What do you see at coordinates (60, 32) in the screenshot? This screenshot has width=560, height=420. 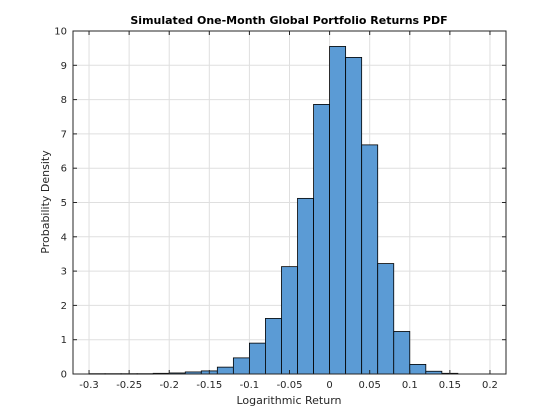 I see `y-tick-label: 10` at bounding box center [60, 32].